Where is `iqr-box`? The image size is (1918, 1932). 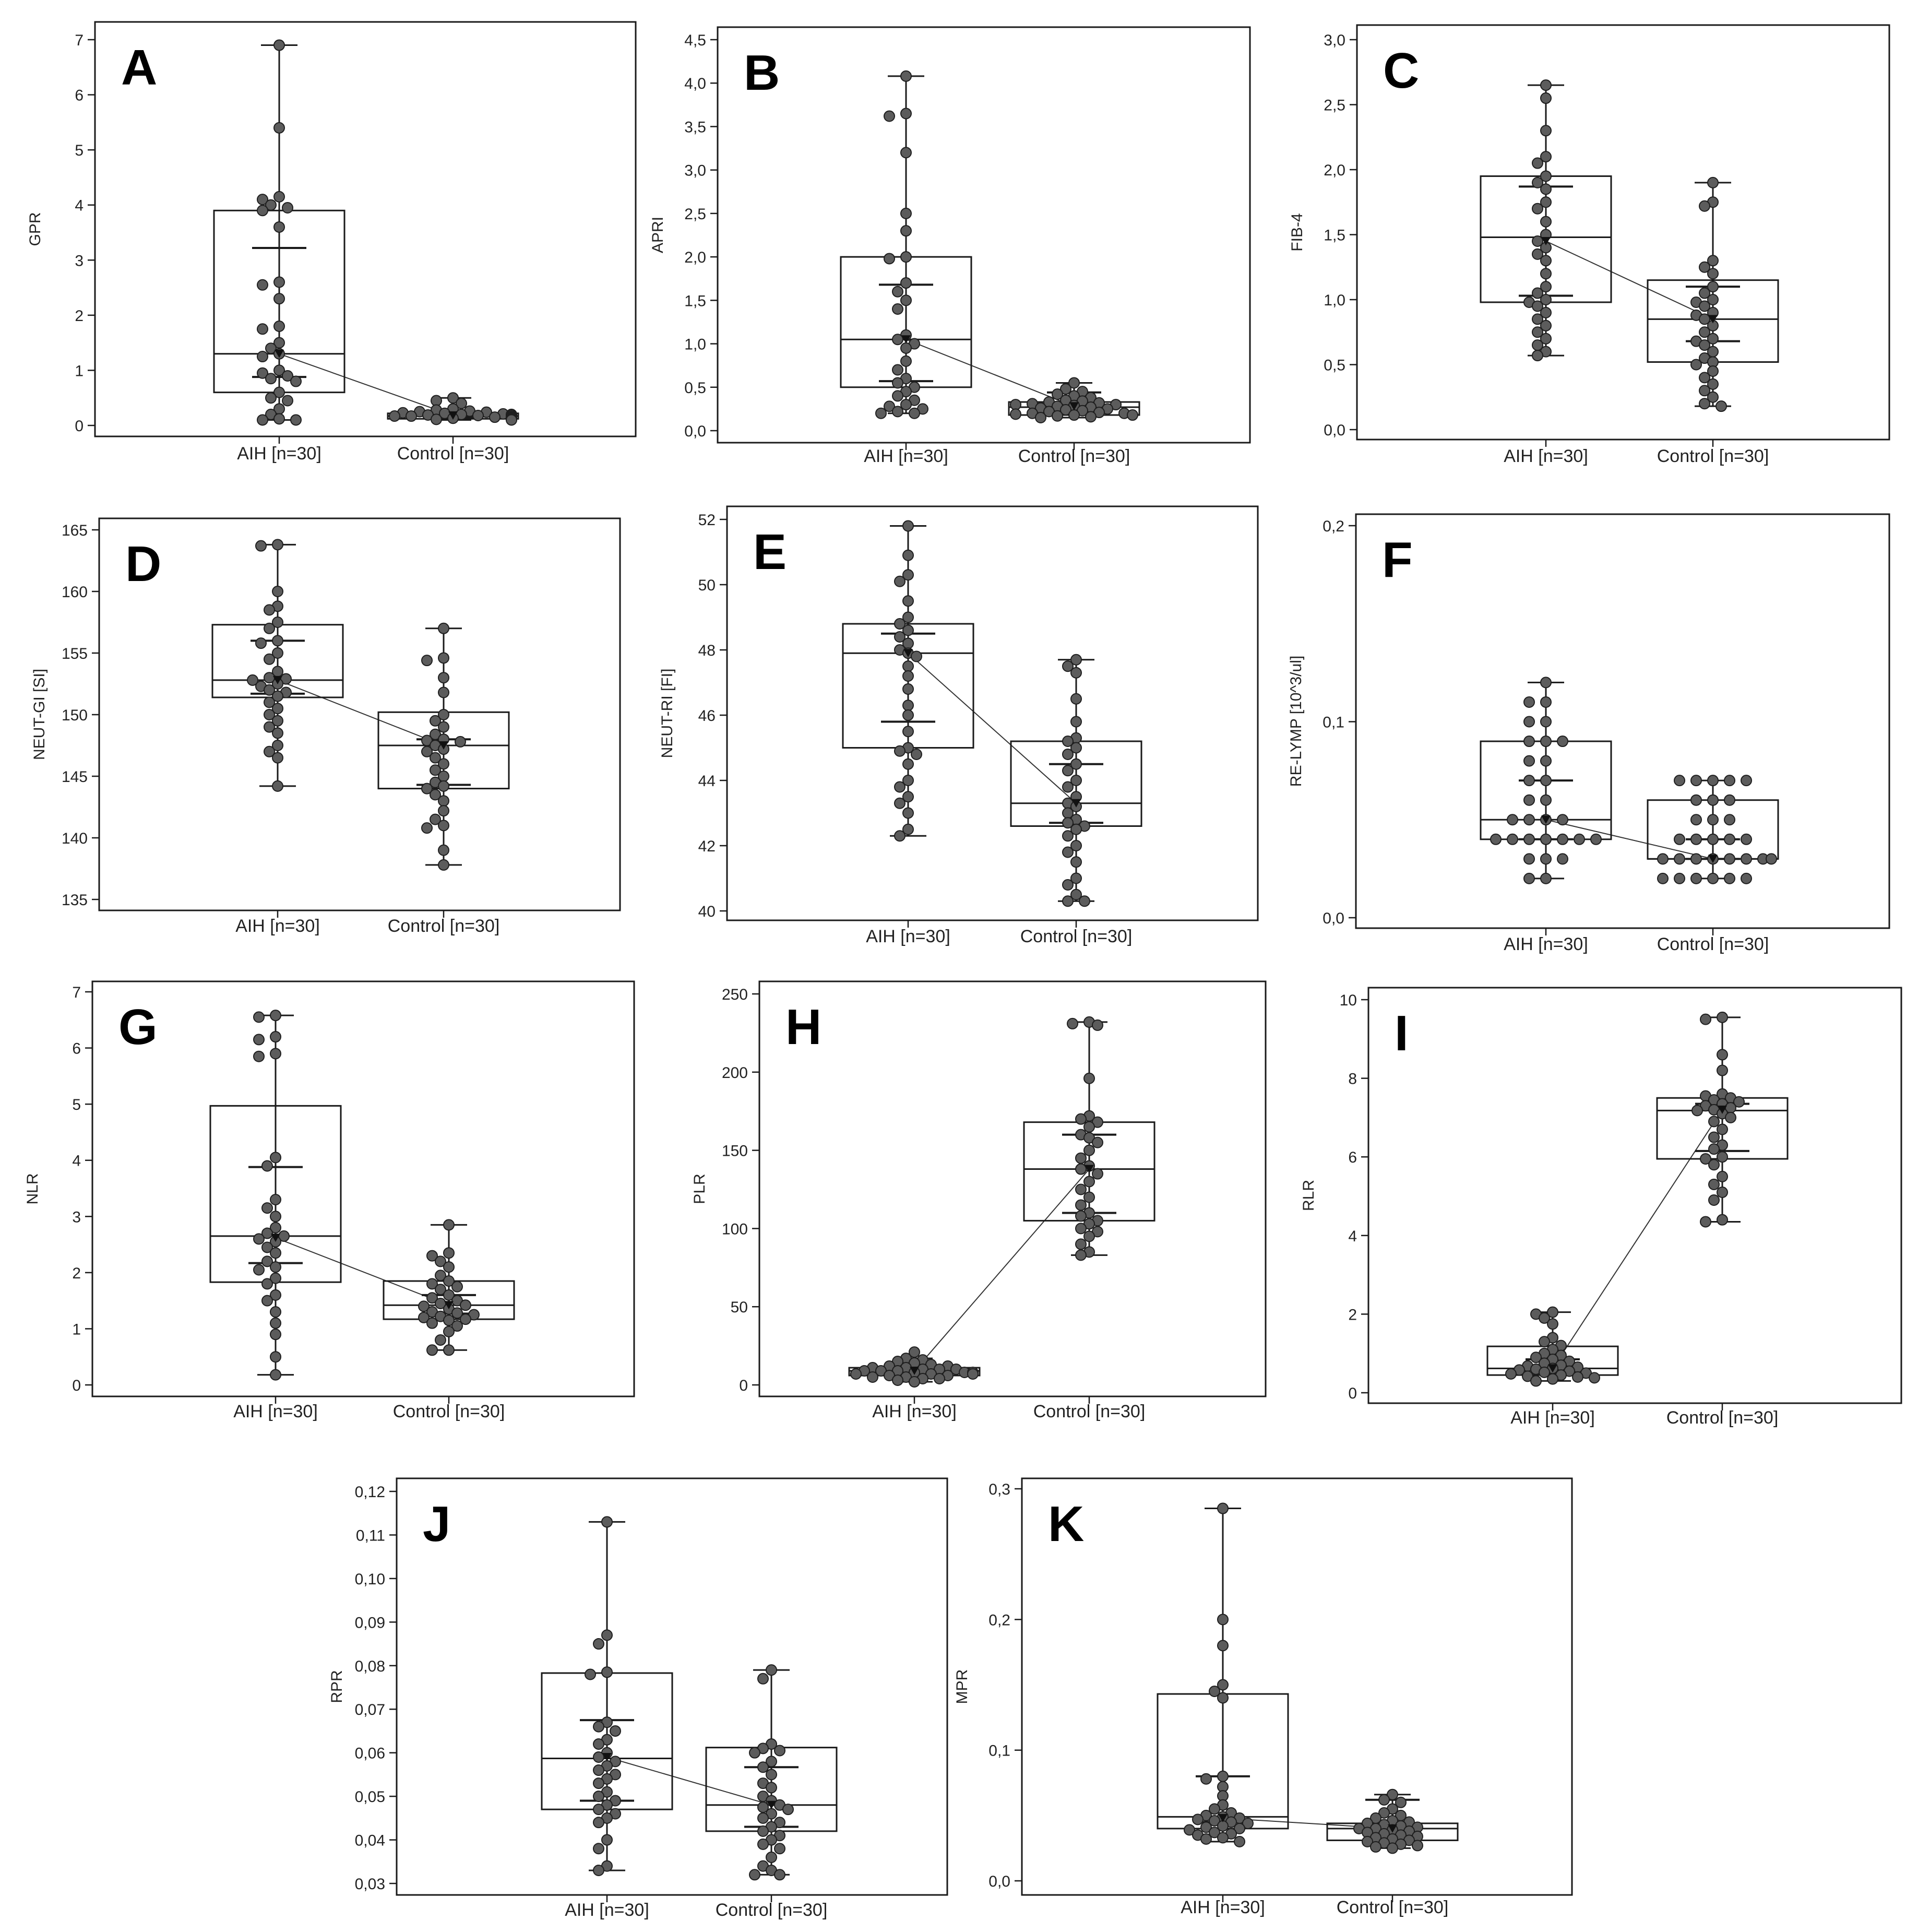 iqr-box is located at coordinates (906, 322).